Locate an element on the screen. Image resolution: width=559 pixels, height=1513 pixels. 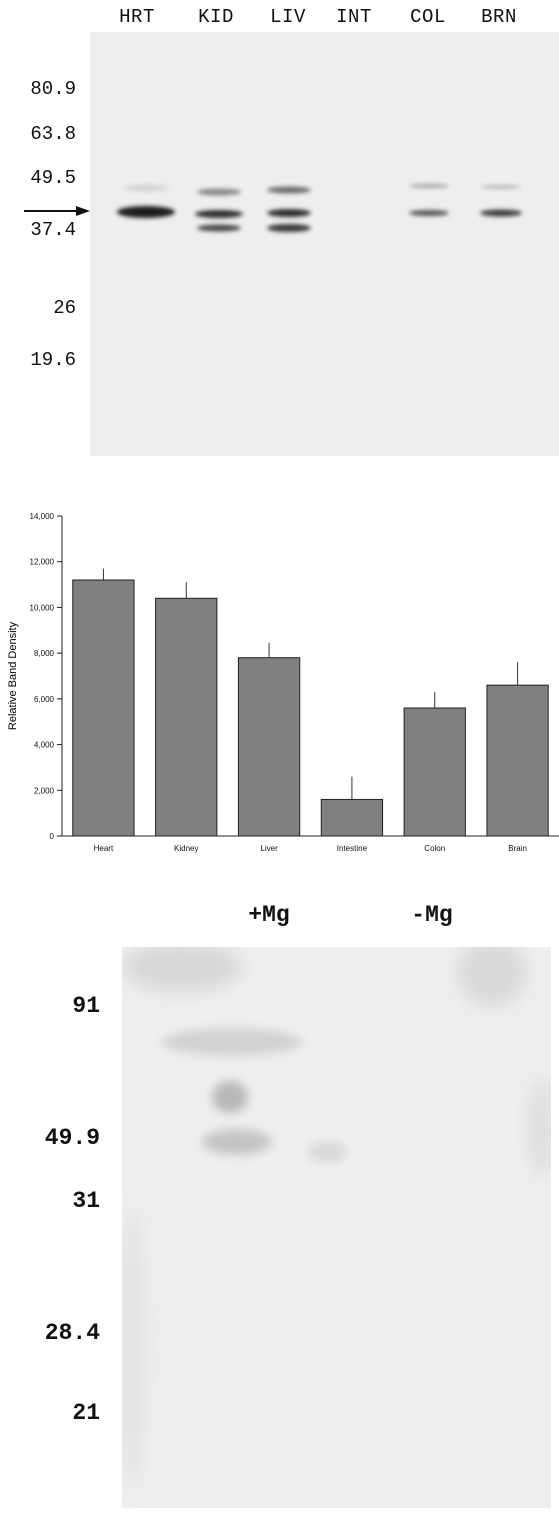
bar-intestine is located at coordinates (352, 817).